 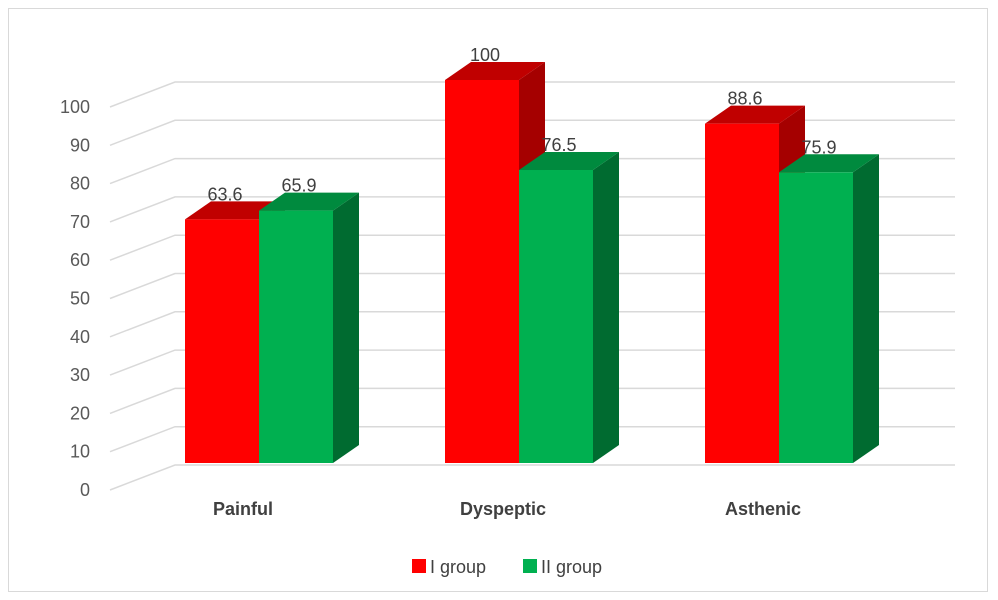 What do you see at coordinates (744, 99) in the screenshot?
I see `data-label: 88.6` at bounding box center [744, 99].